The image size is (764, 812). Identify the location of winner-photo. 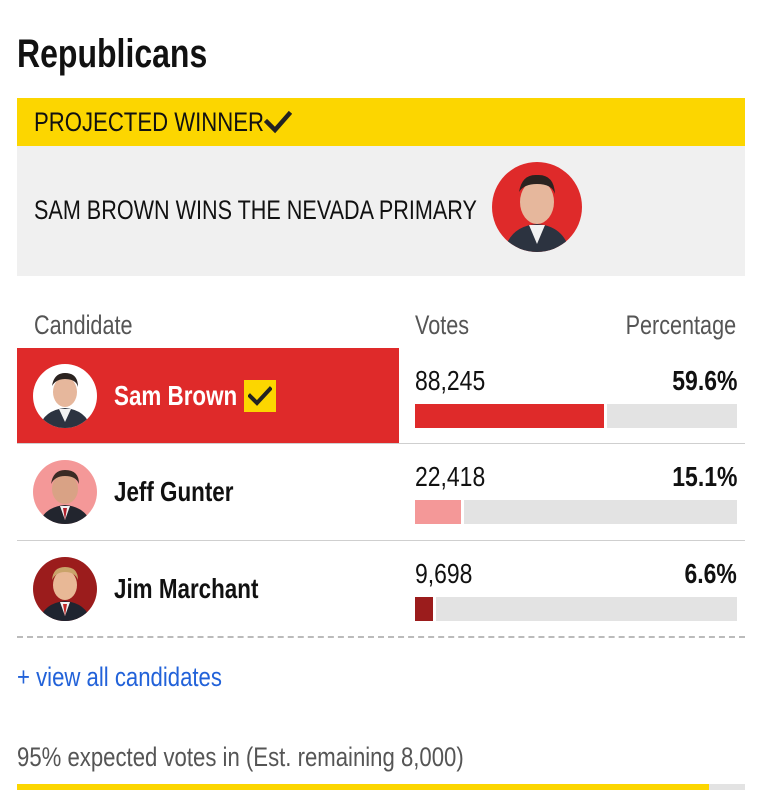
(537, 207).